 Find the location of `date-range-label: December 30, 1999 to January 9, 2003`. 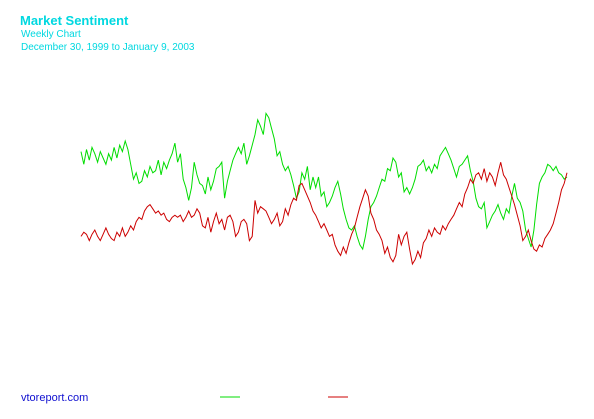

date-range-label: December 30, 1999 to January 9, 2003 is located at coordinates (108, 47).